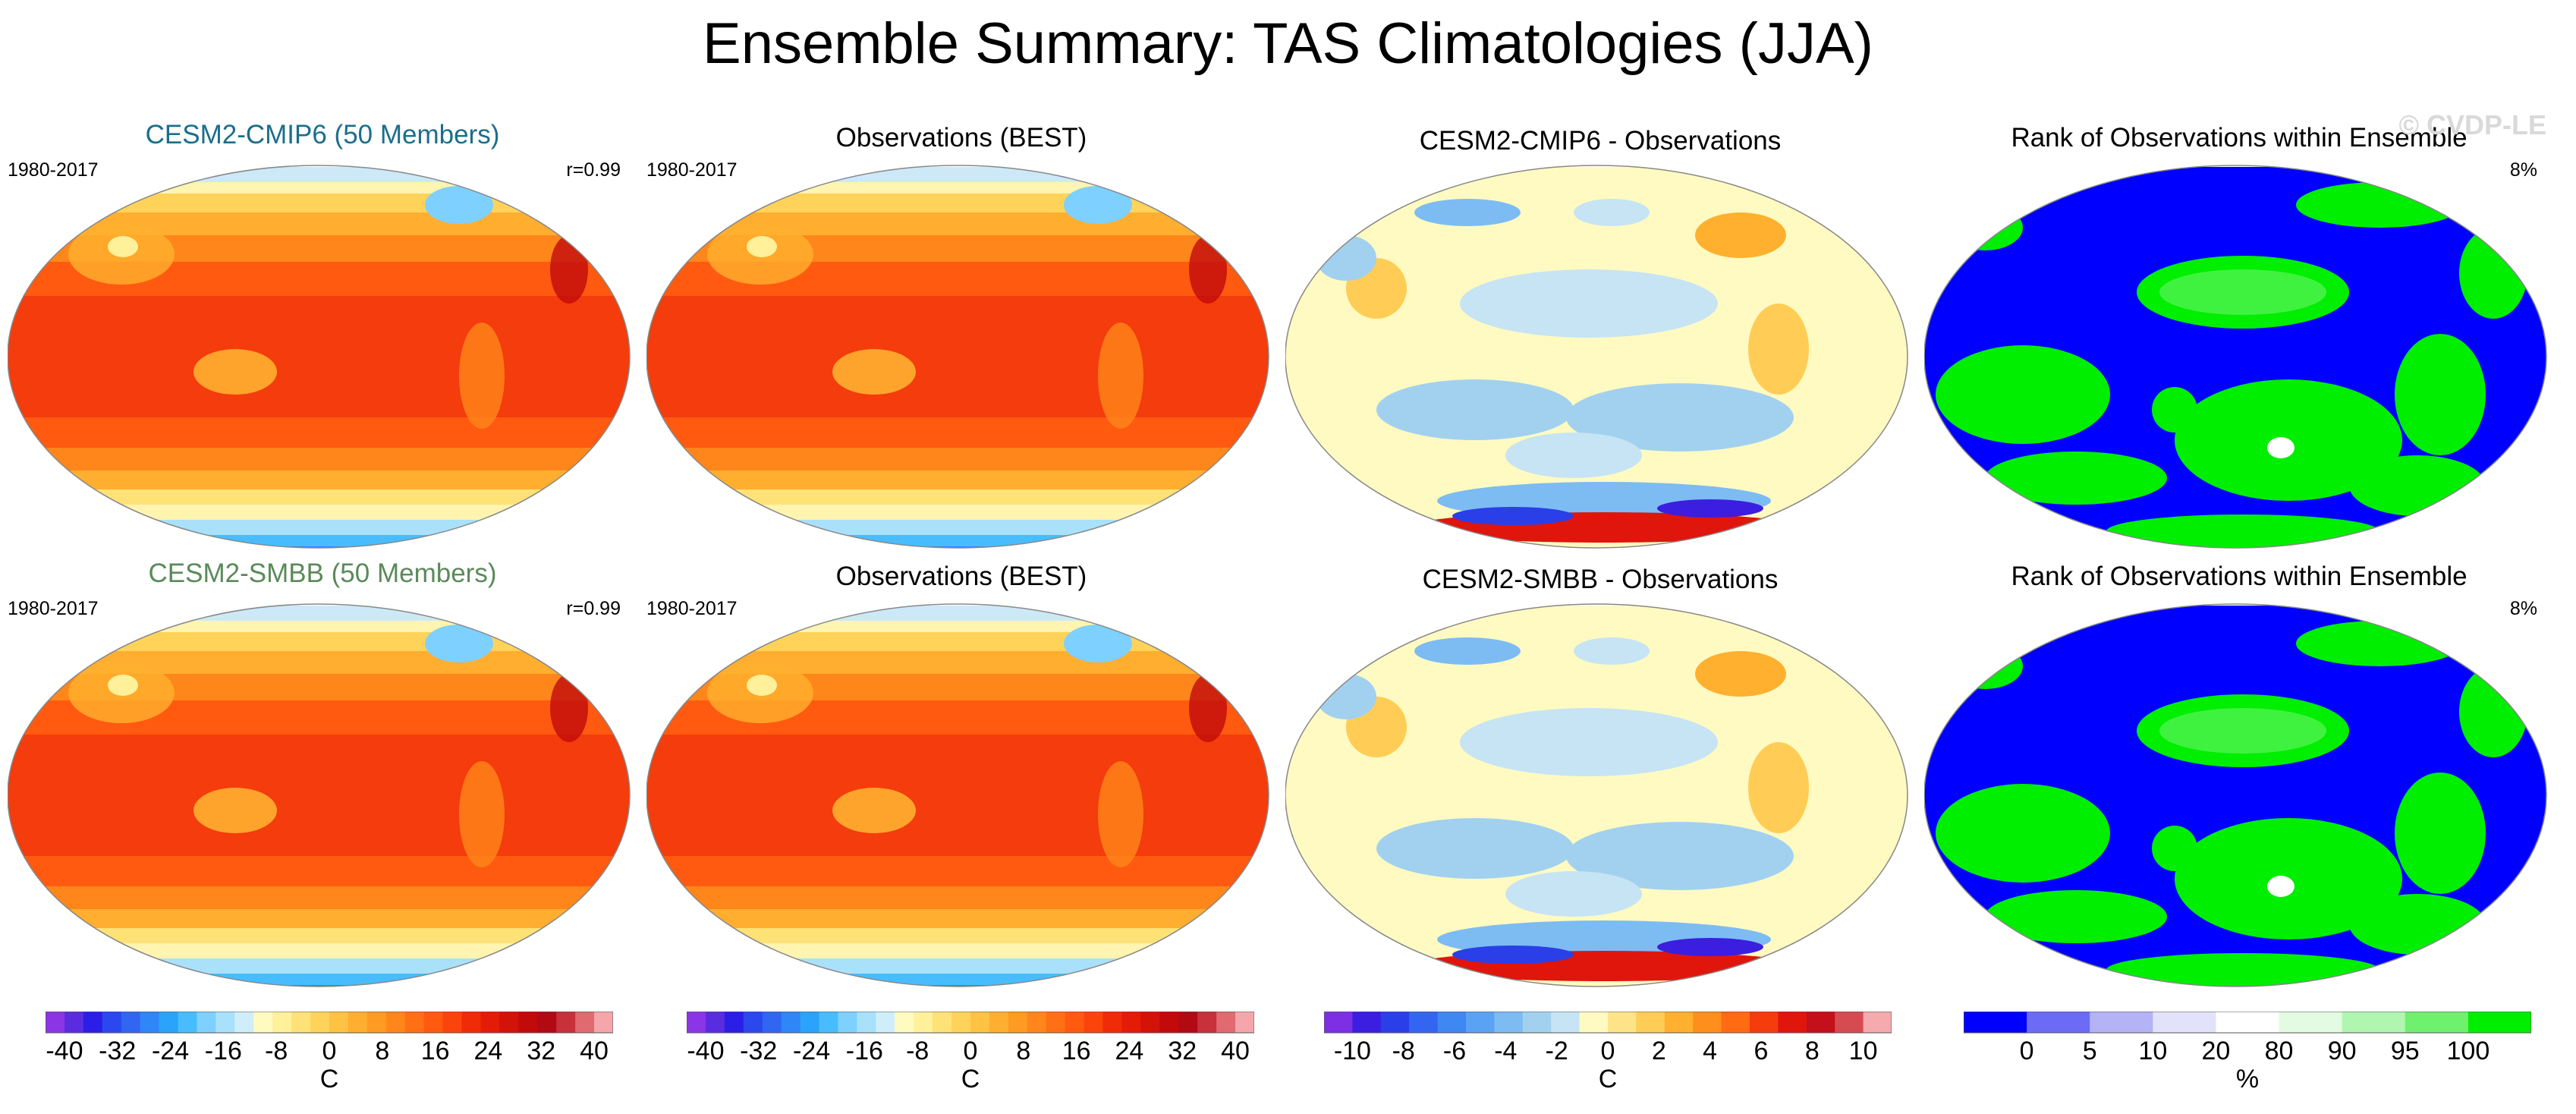 The image size is (2576, 1114). Describe the element at coordinates (864, 1051) in the screenshot. I see `colorbar-tick-label: -16` at that location.